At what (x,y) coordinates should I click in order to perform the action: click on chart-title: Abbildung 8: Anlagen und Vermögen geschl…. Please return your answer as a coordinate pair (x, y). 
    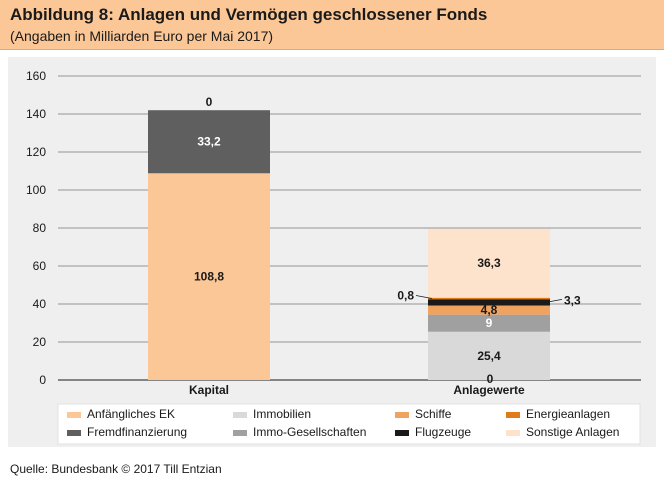
    Looking at the image, I should click on (249, 14).